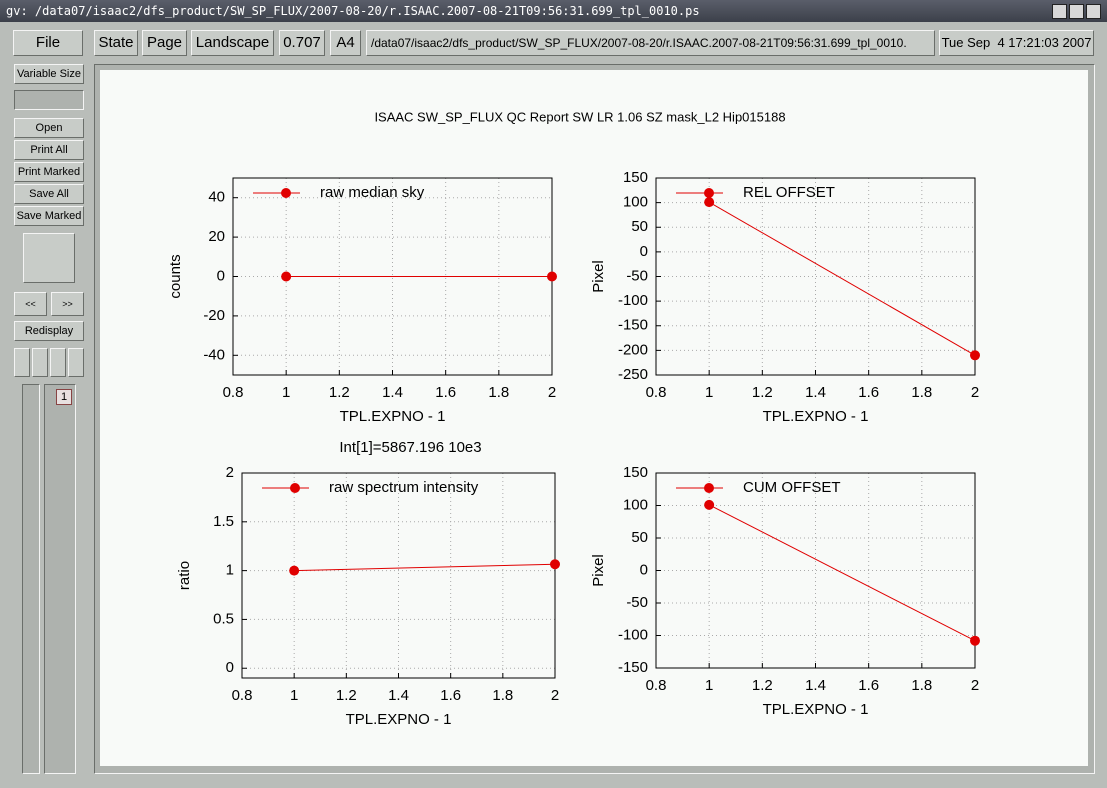  What do you see at coordinates (232, 43) in the screenshot?
I see `orientation-menu: Landscape` at bounding box center [232, 43].